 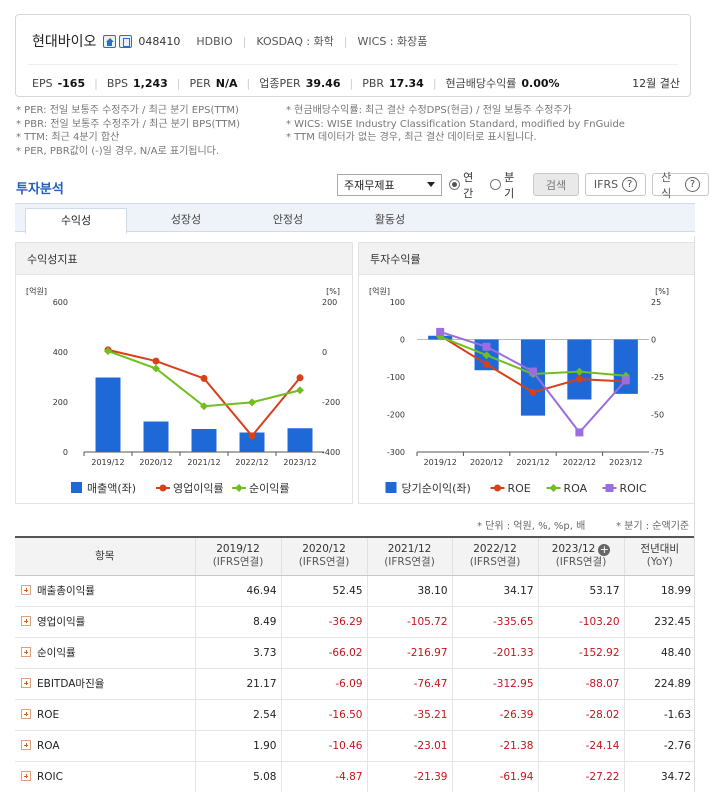 What do you see at coordinates (409, 549) in the screenshot?
I see `header-label: 2021/12` at bounding box center [409, 549].